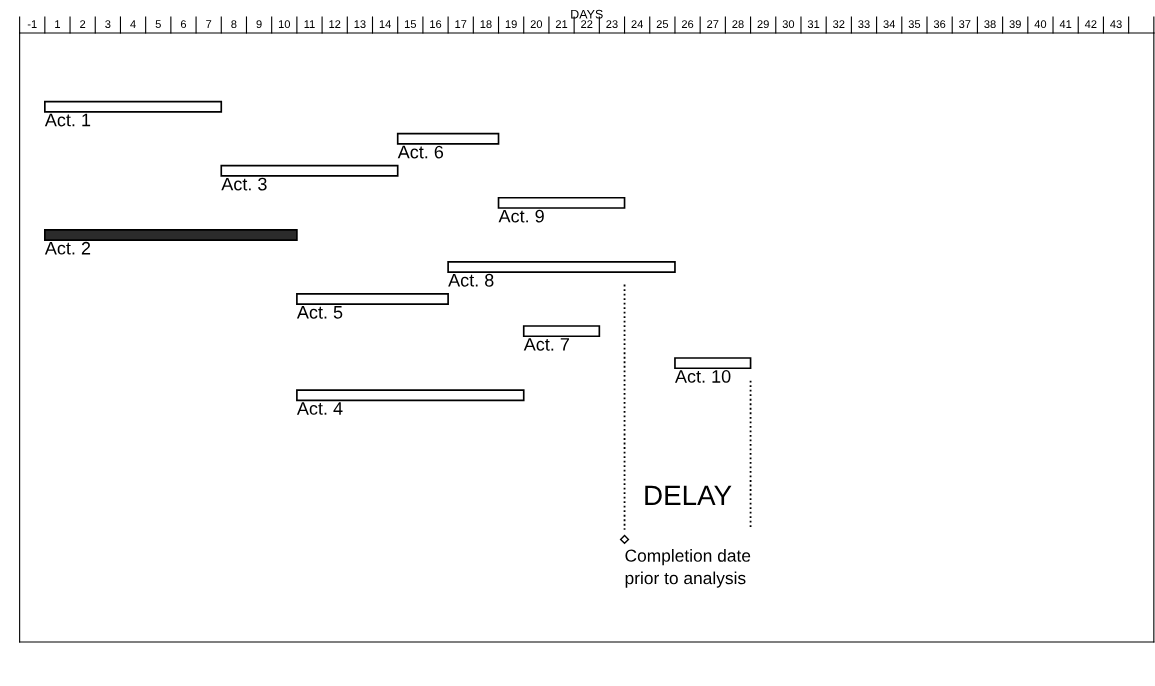 The image size is (1155, 686). I want to click on x-tick-label: 37, so click(965, 24).